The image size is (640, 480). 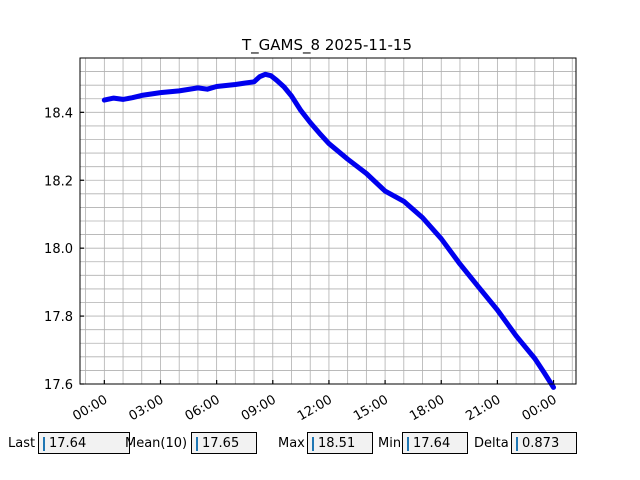 What do you see at coordinates (427, 408) in the screenshot?
I see `x-tick-label: 18:00` at bounding box center [427, 408].